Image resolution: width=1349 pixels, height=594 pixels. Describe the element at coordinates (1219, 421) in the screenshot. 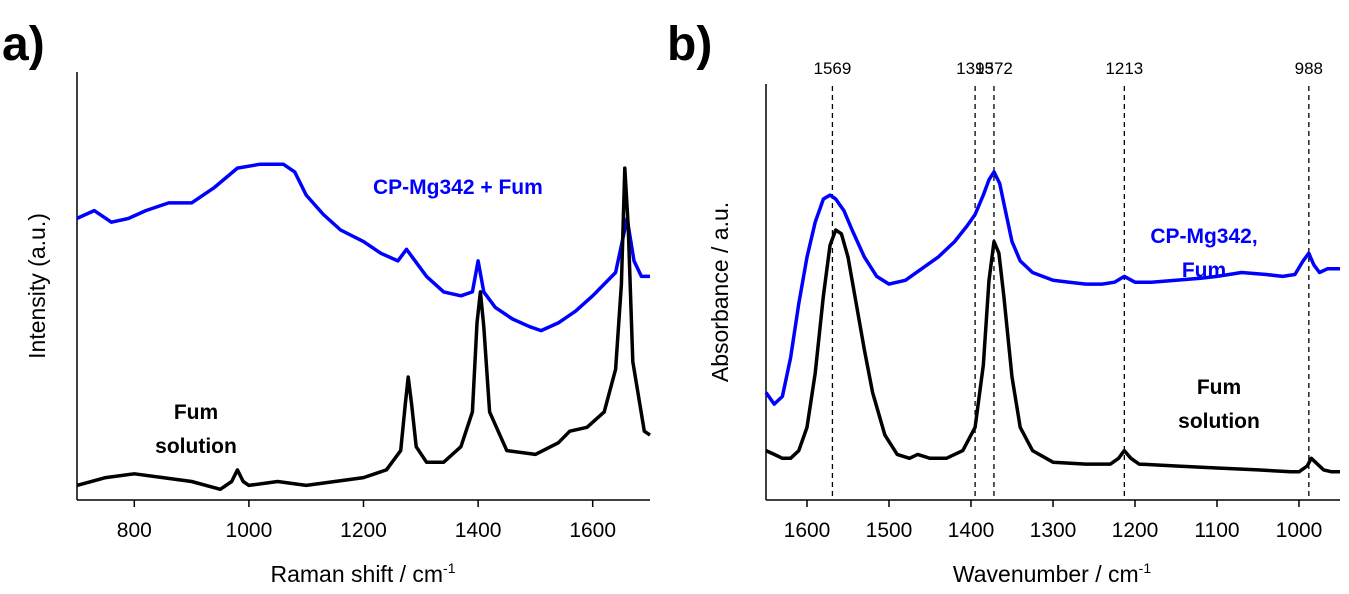

I see `panel-b-label-fum-2: solution` at that location.